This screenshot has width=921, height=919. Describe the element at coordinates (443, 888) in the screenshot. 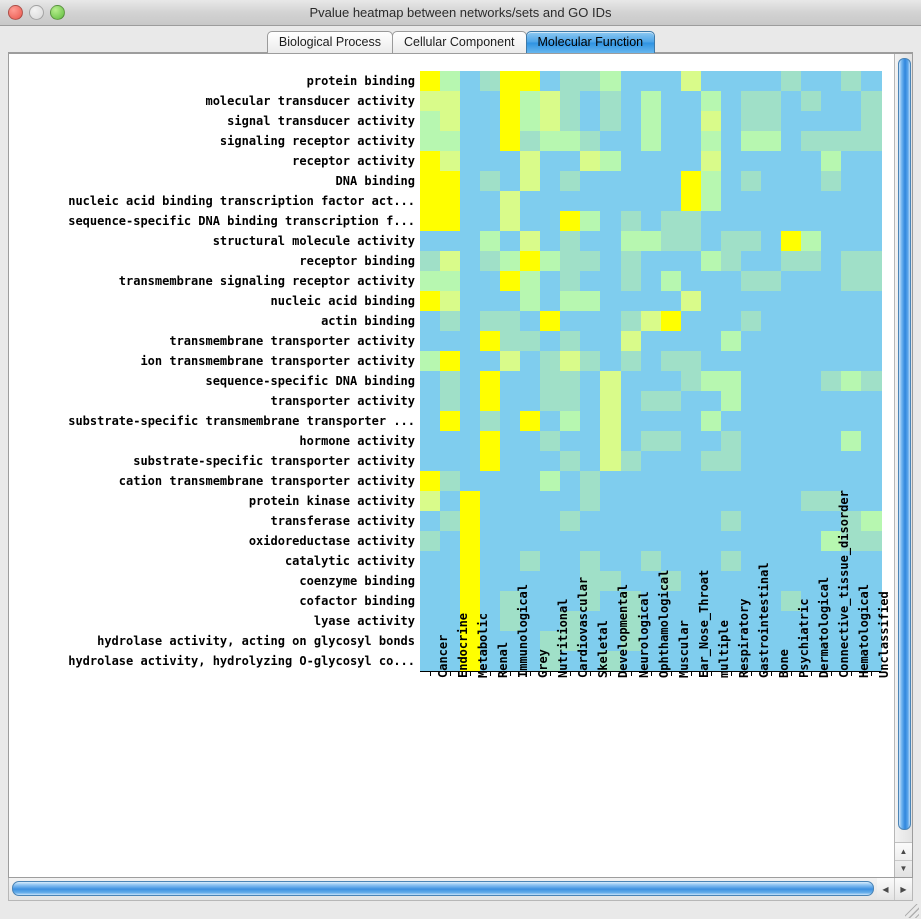

I see `horizontal-scrollbar-thumb` at that location.